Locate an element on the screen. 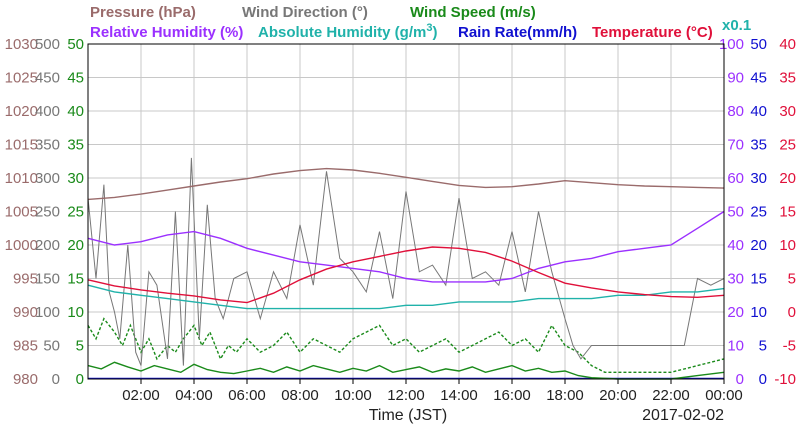 The width and height of the screenshot is (800, 434). x-tick-label: 02:00 is located at coordinates (141, 395).